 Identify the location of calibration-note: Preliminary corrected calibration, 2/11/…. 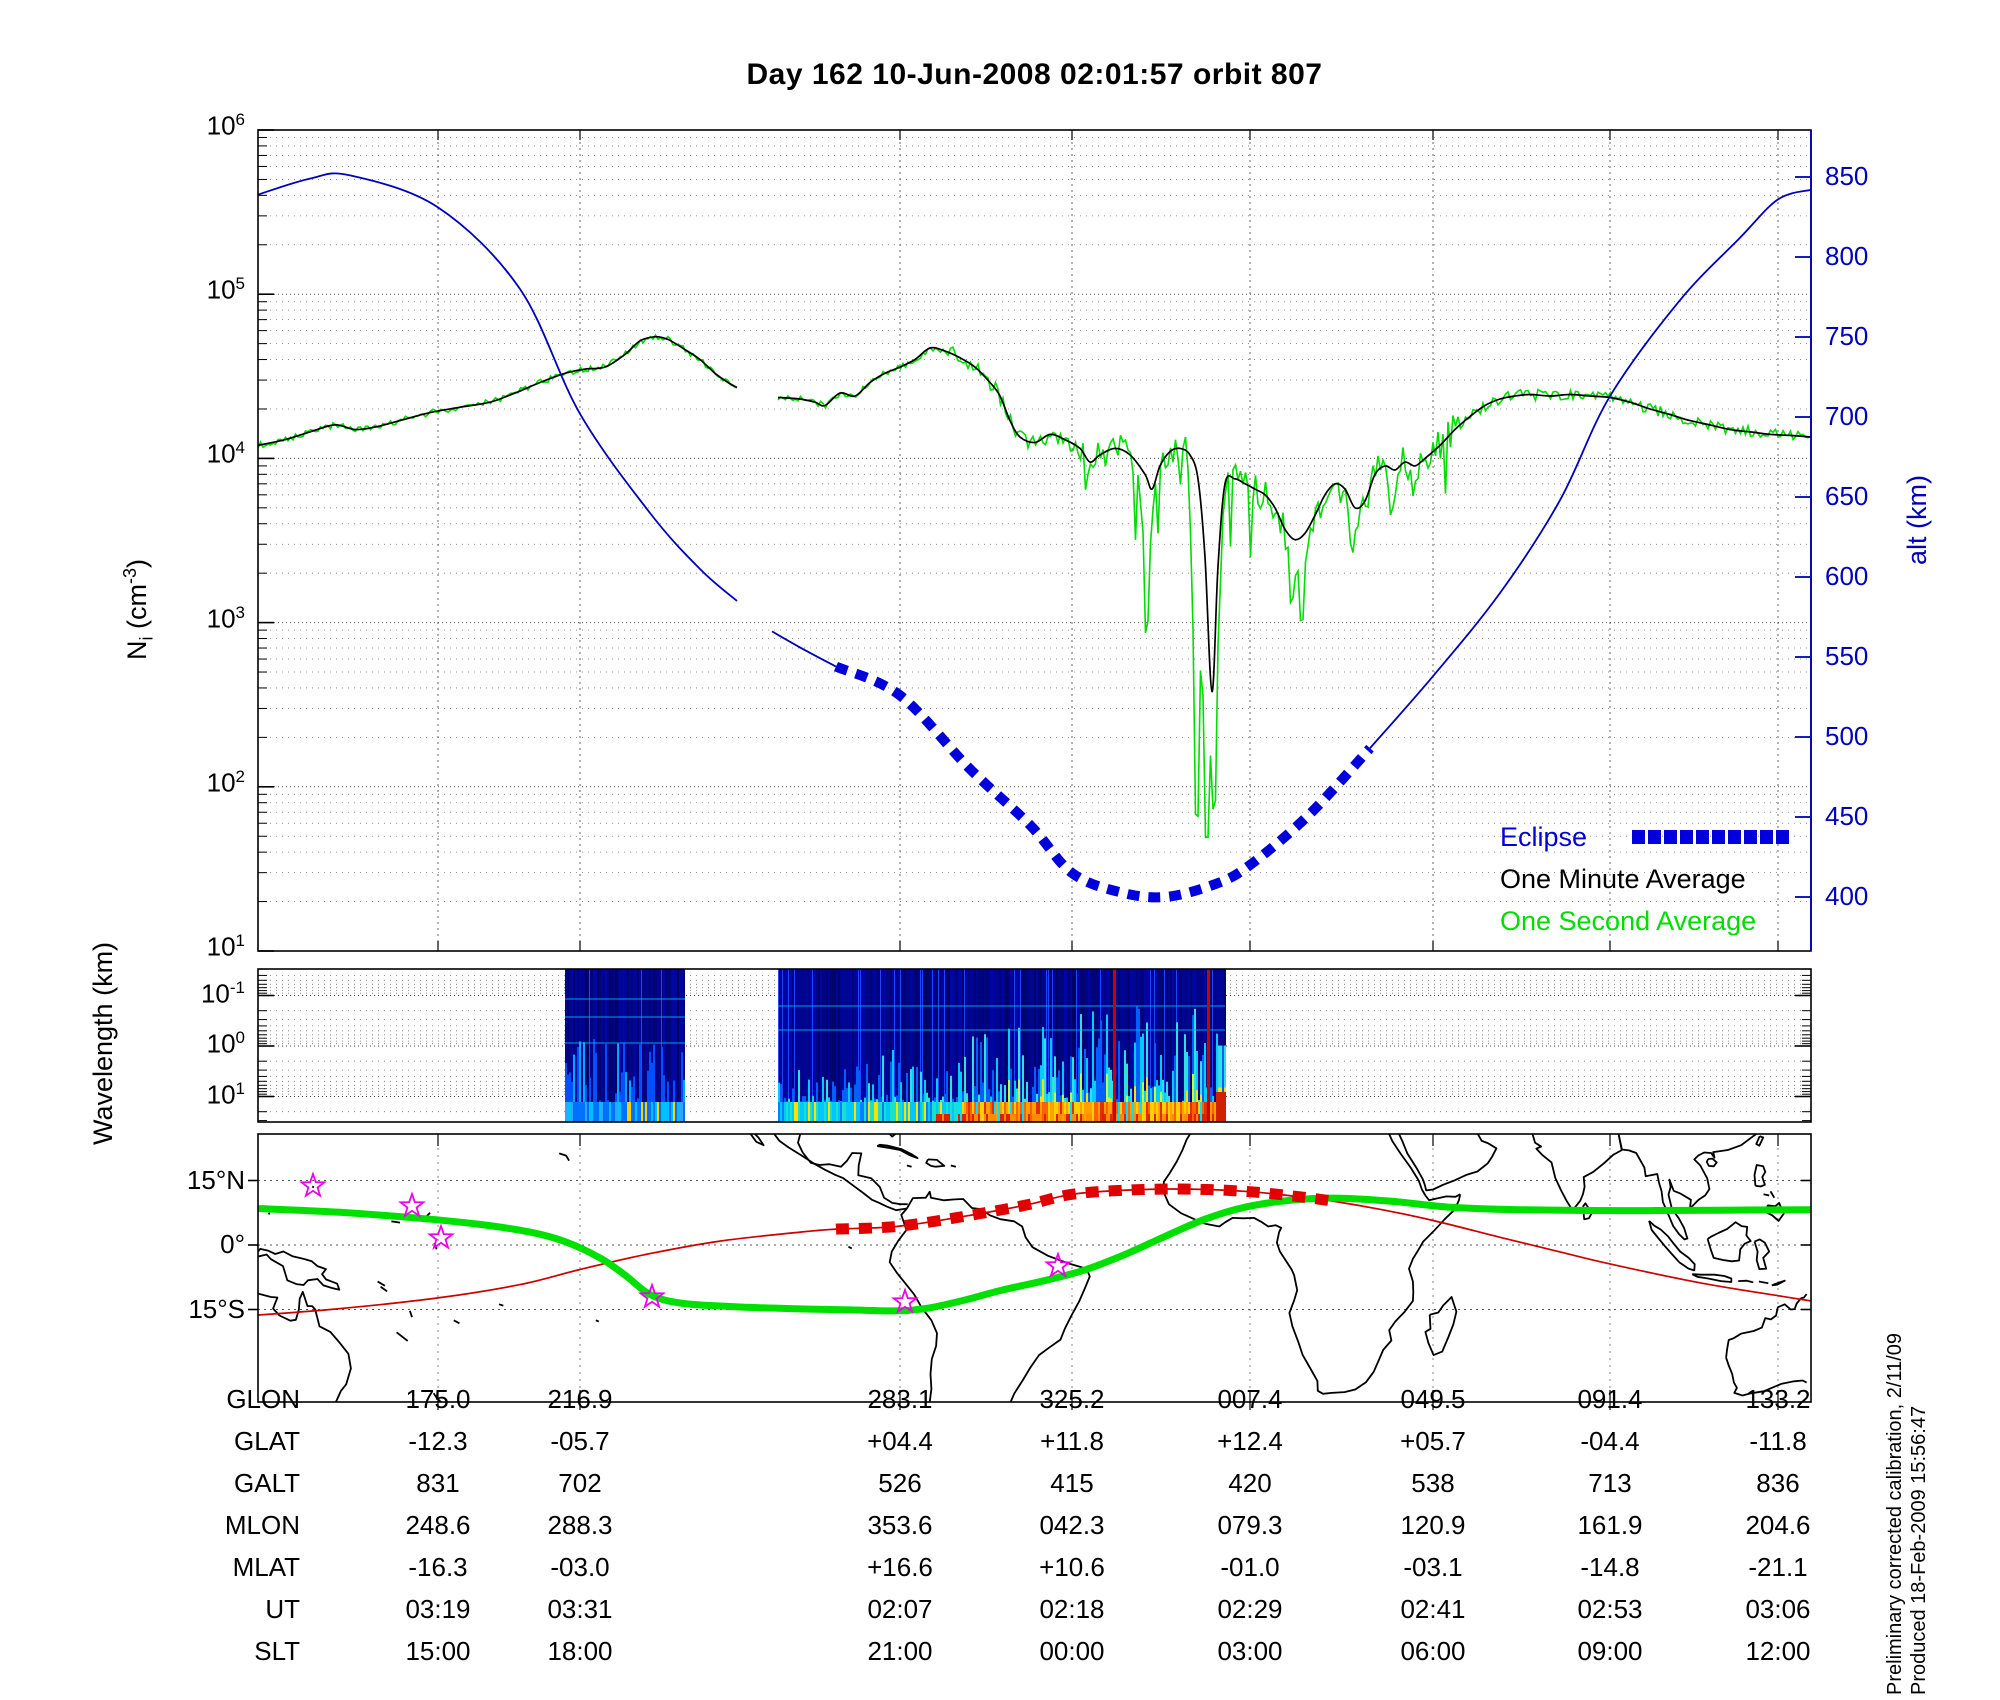
(1895, 1513).